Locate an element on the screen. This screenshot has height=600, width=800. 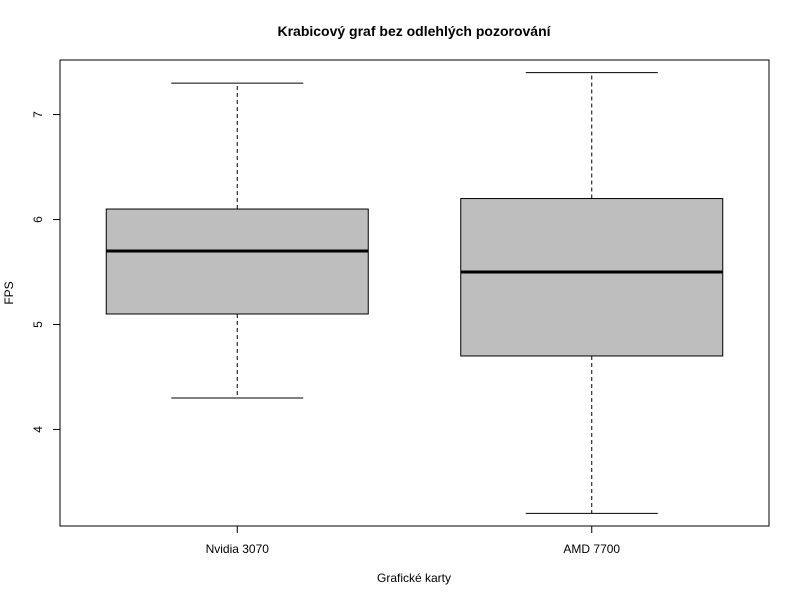
chart-title: Krabicový graf bez odlehlých pozorování is located at coordinates (414, 31).